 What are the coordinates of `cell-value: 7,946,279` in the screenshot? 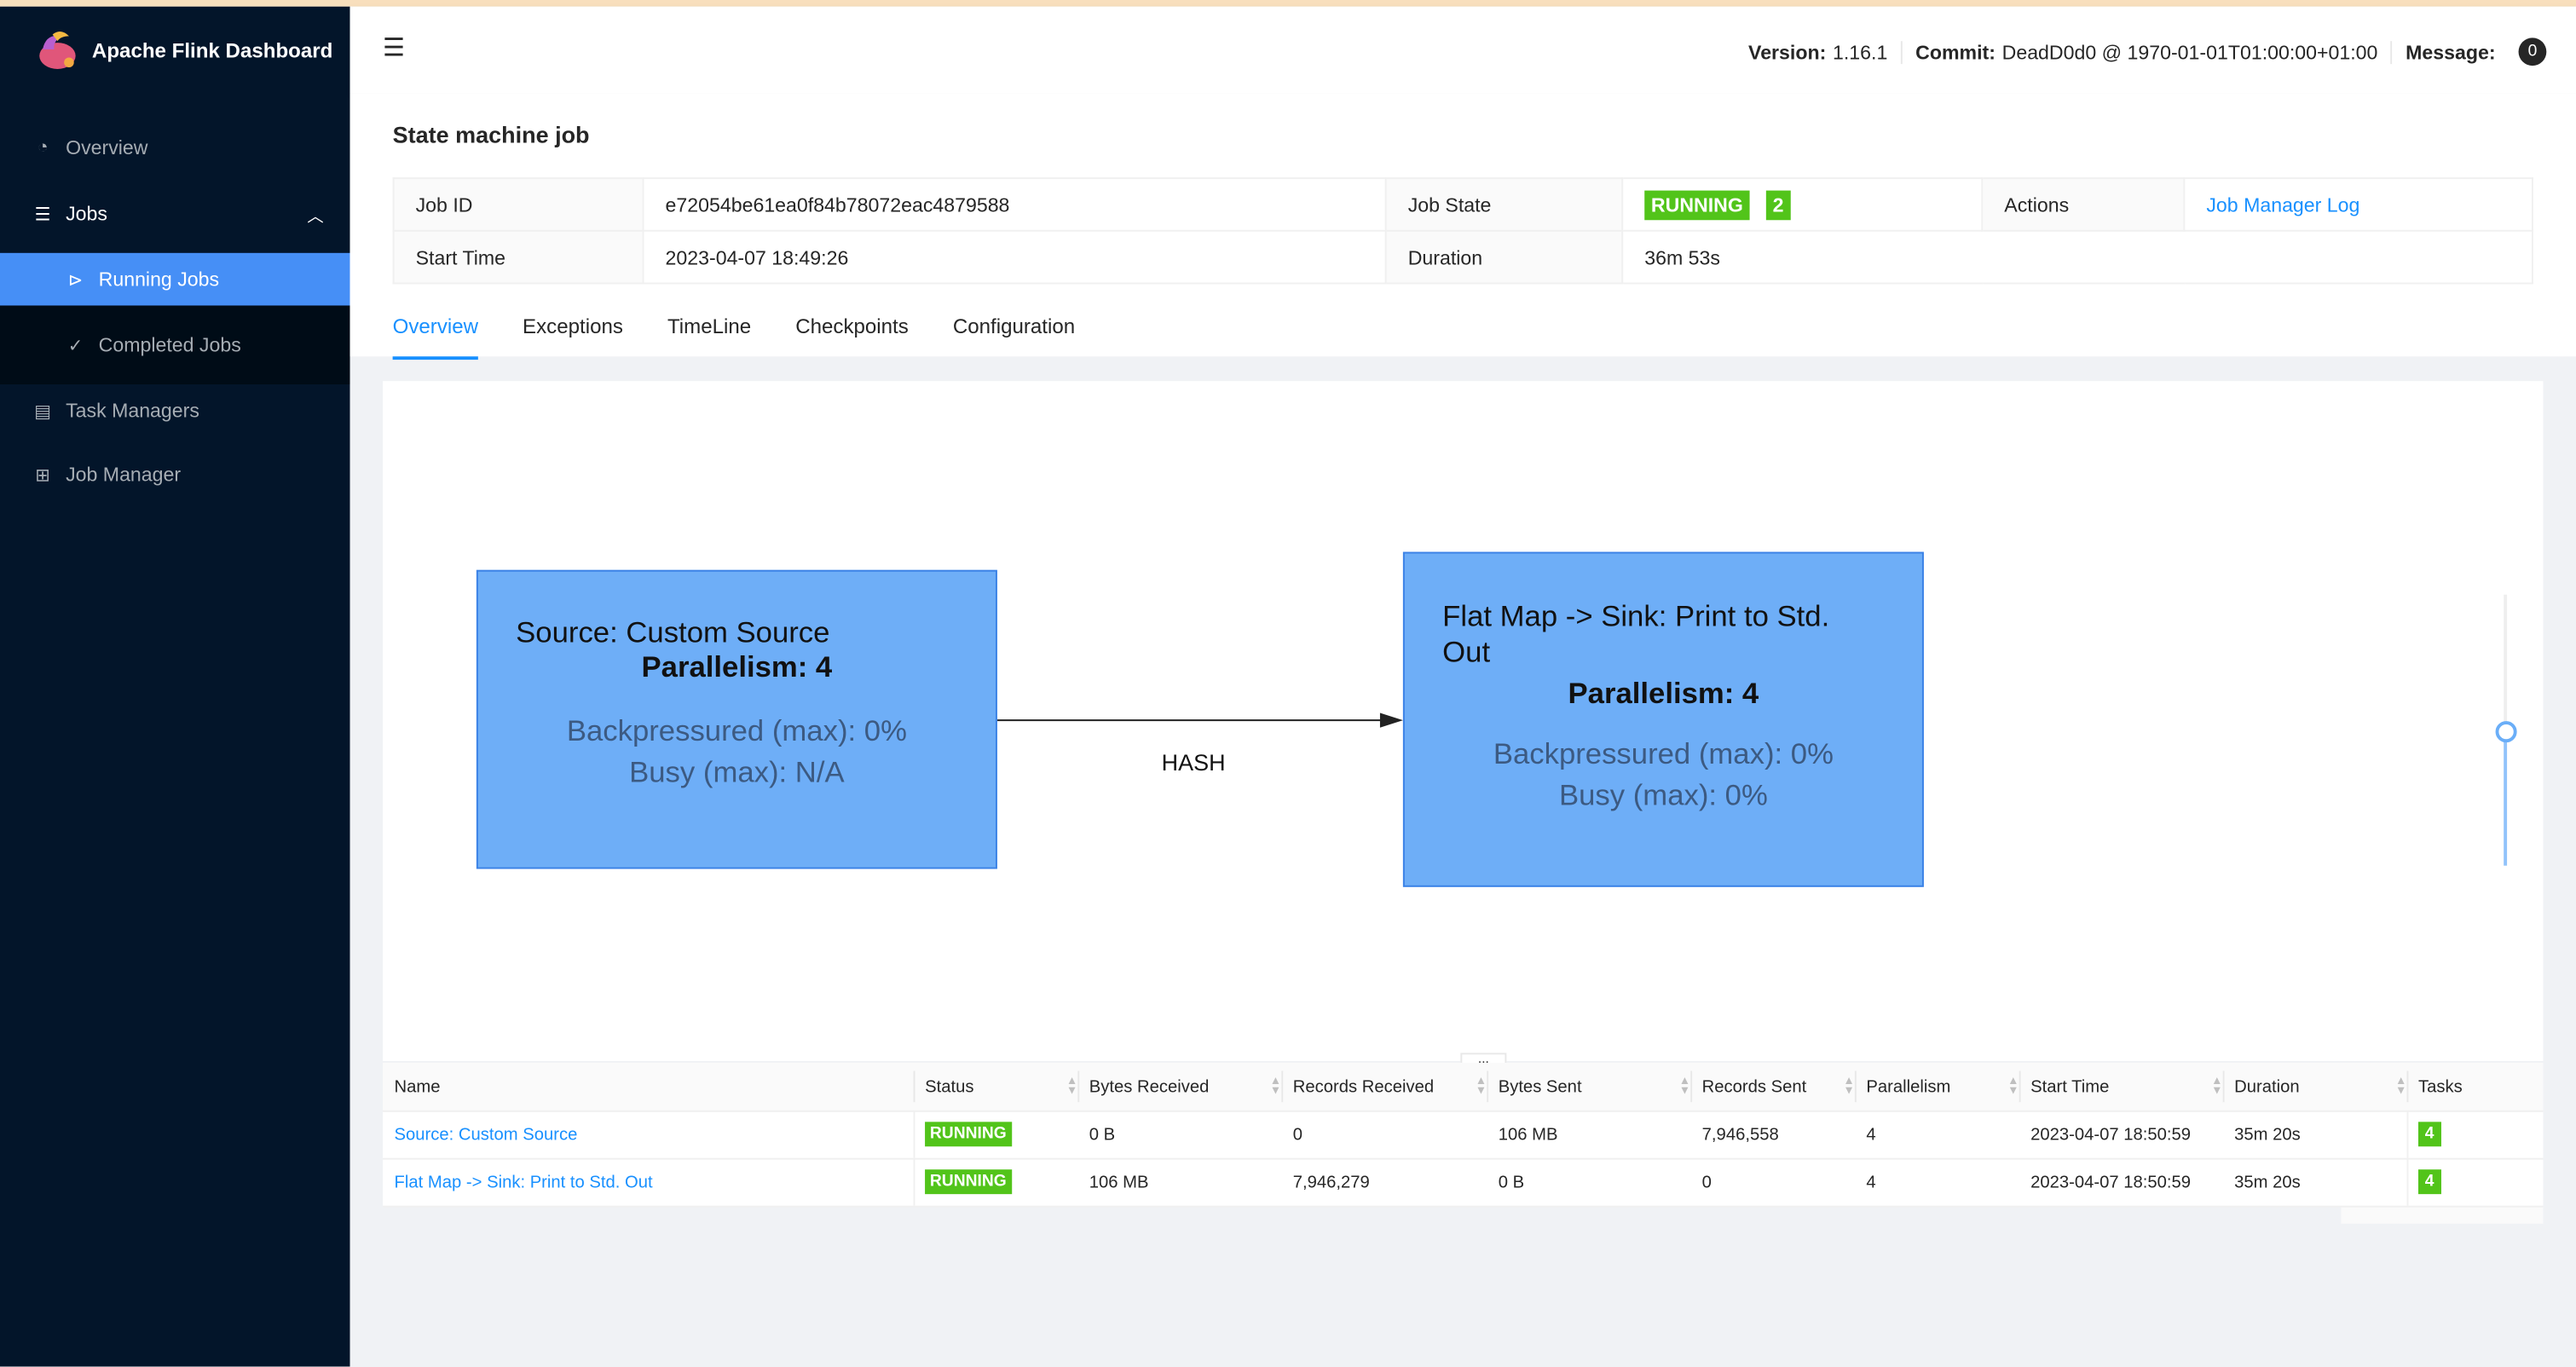 It's located at (1331, 1182).